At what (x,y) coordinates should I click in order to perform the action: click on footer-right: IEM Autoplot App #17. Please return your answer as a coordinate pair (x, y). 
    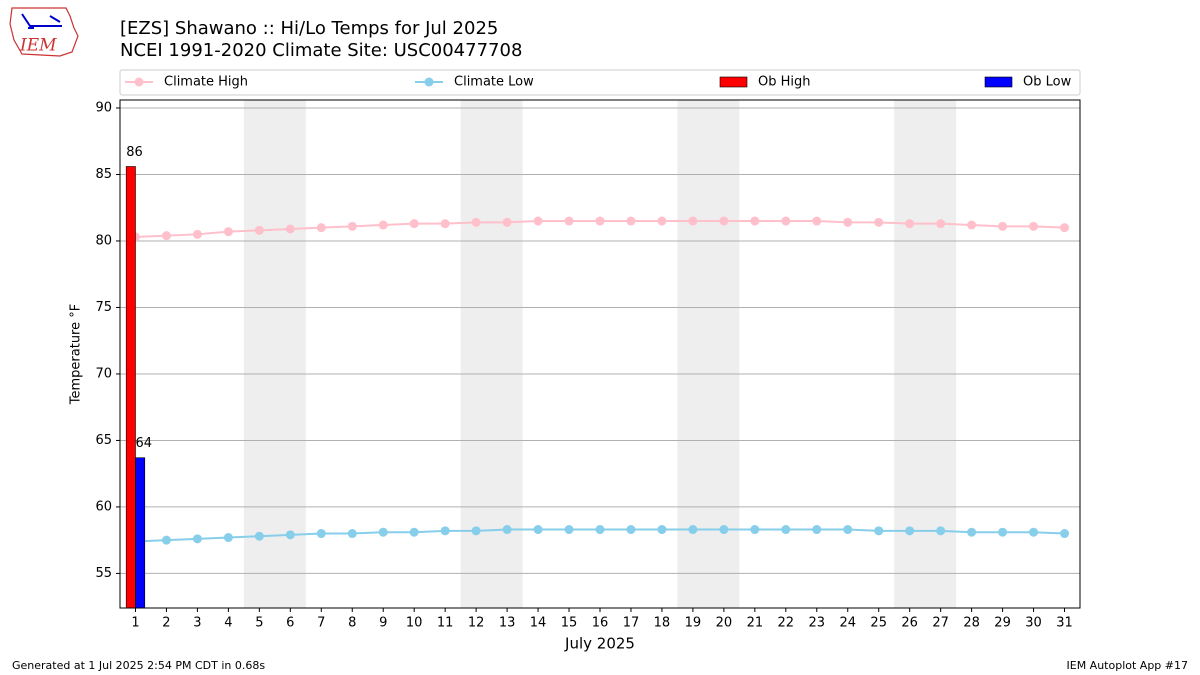
    Looking at the image, I should click on (1128, 665).